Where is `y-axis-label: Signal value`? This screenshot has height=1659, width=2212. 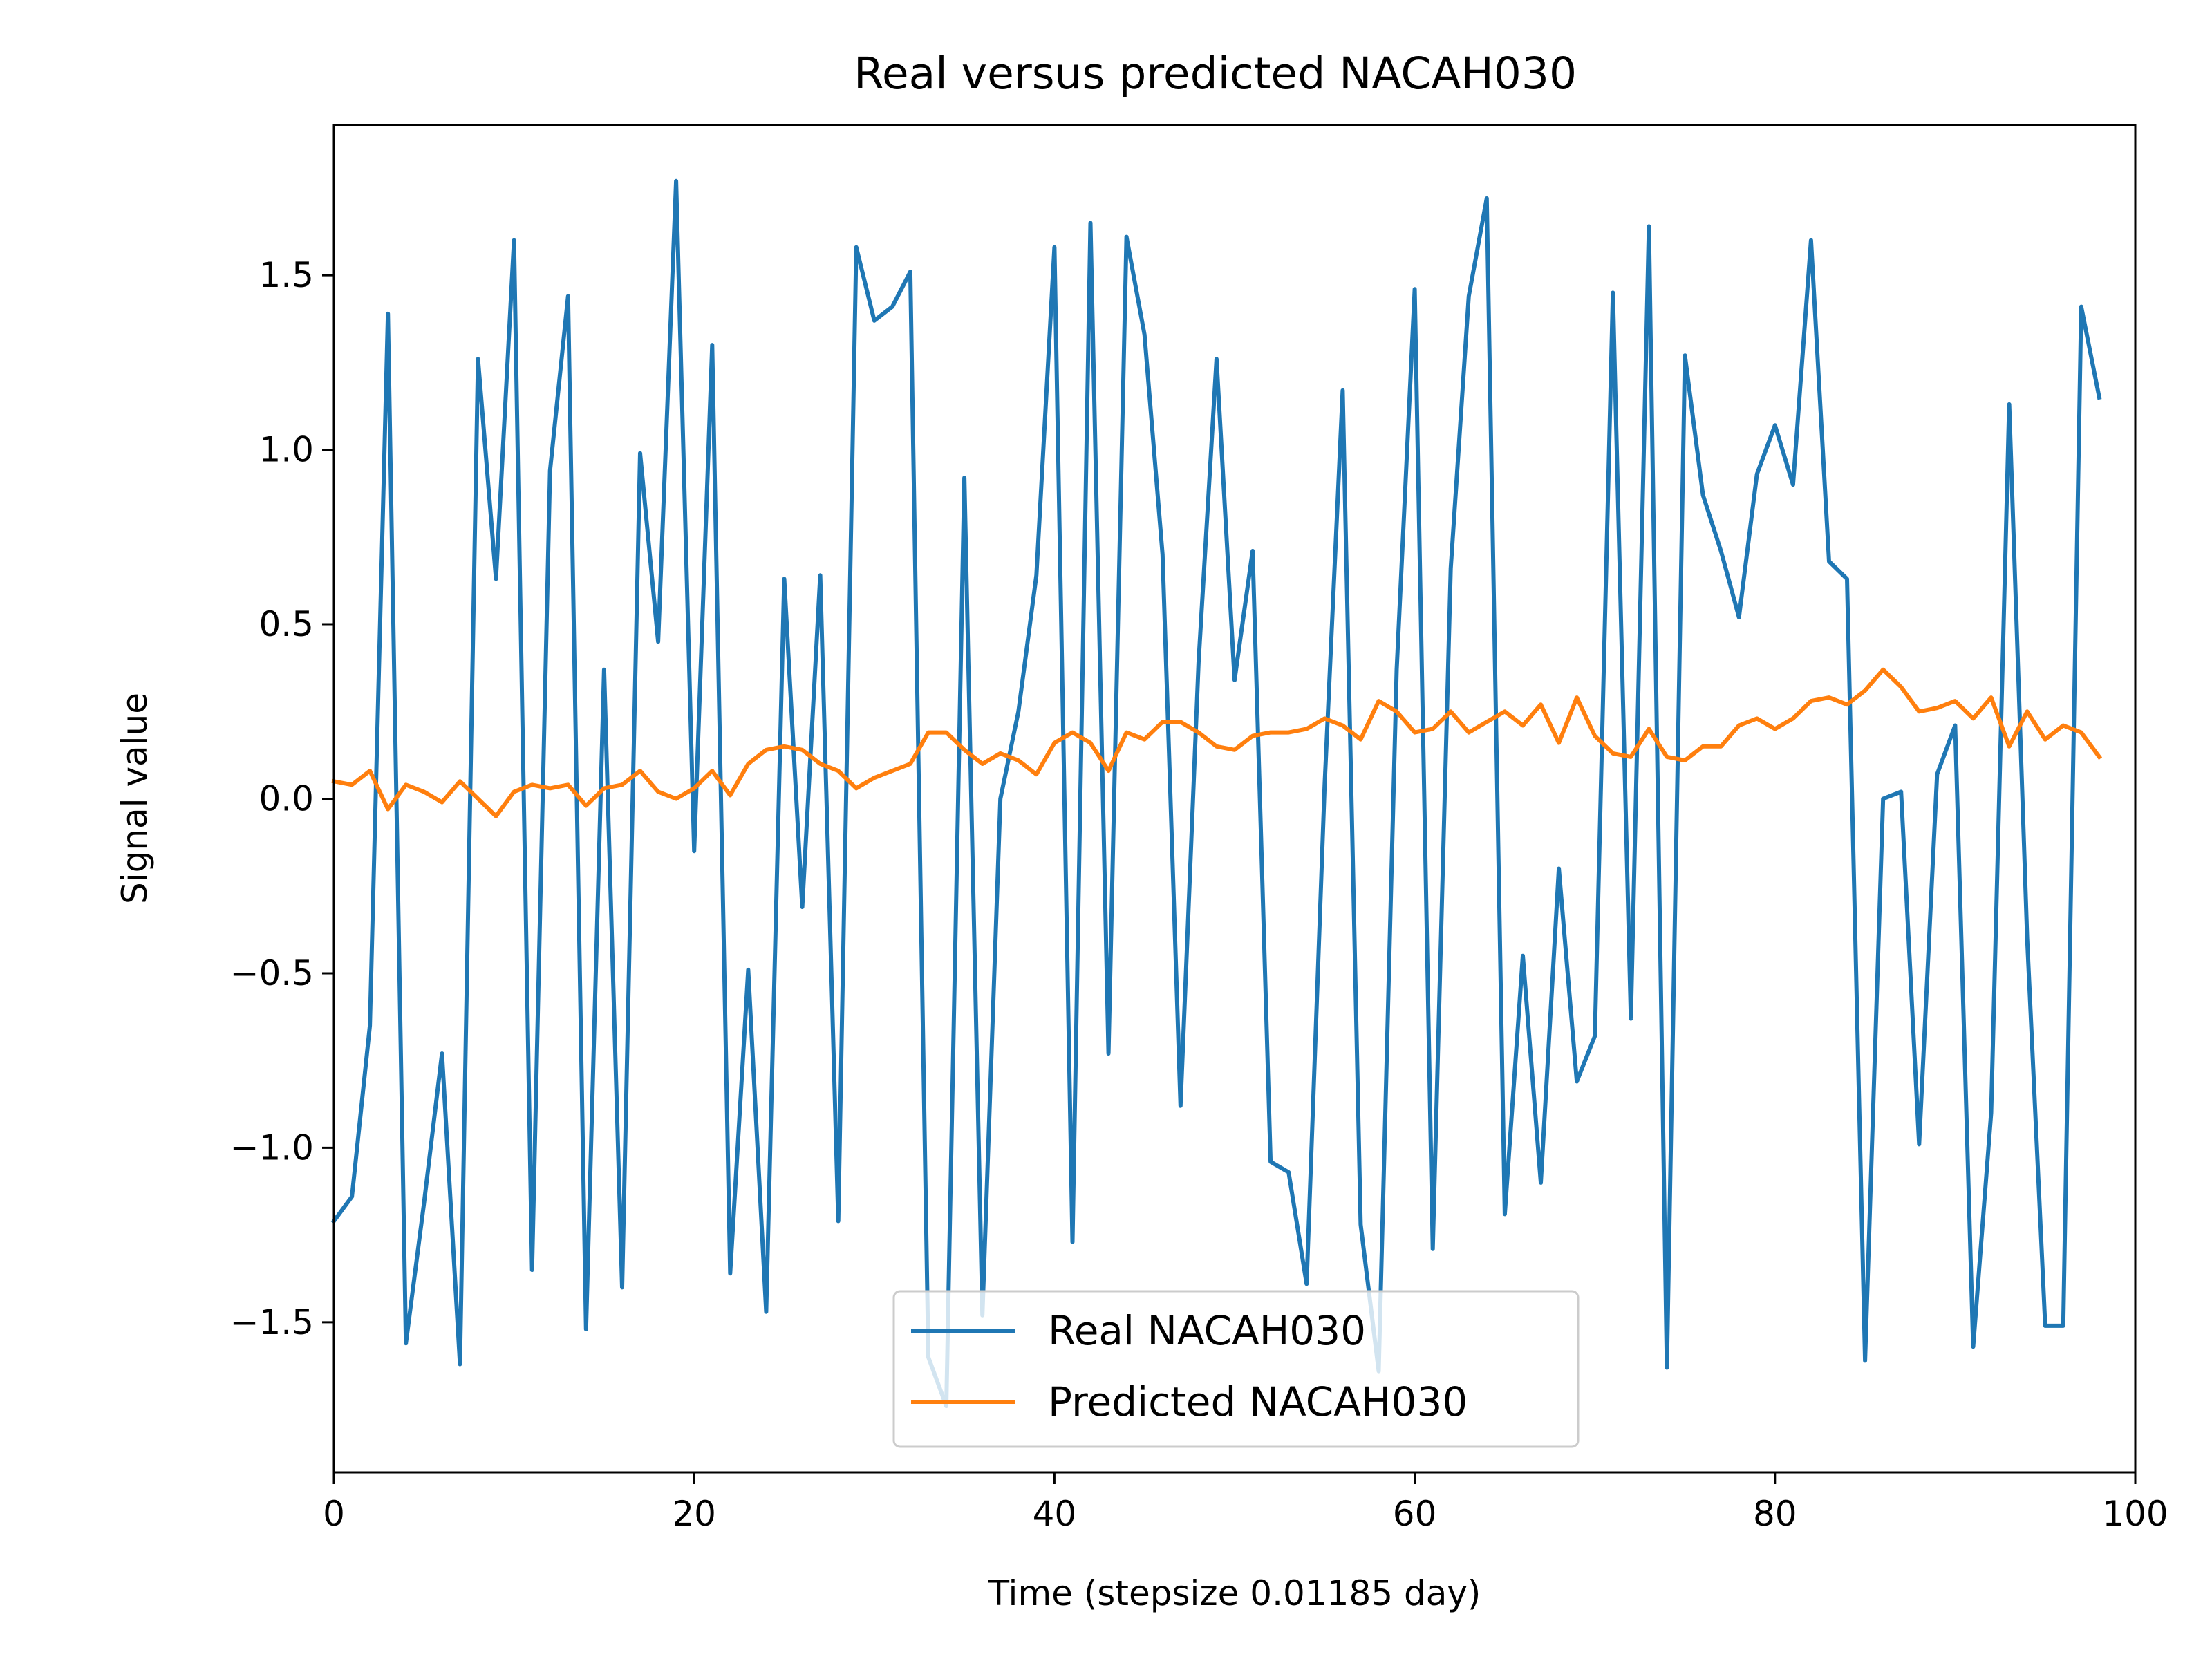 y-axis-label: Signal value is located at coordinates (135, 798).